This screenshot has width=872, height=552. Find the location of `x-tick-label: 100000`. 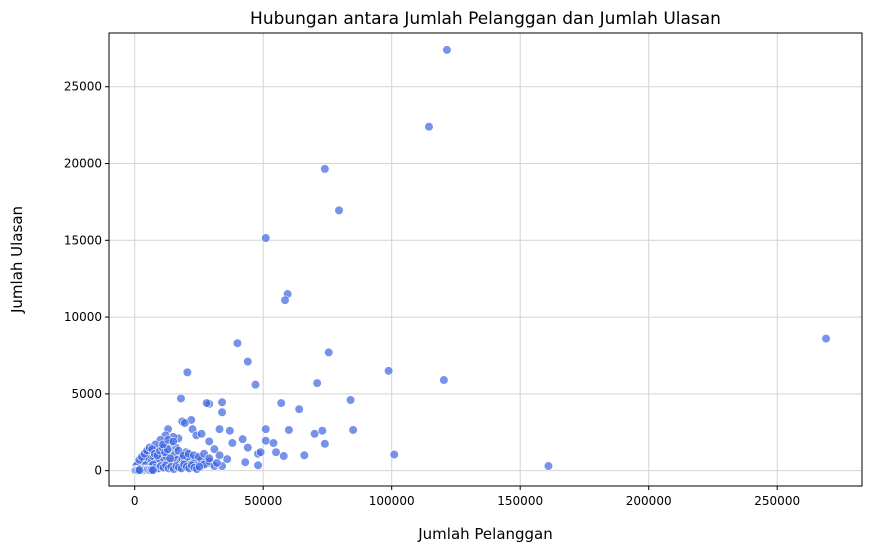

x-tick-label: 100000 is located at coordinates (392, 501).